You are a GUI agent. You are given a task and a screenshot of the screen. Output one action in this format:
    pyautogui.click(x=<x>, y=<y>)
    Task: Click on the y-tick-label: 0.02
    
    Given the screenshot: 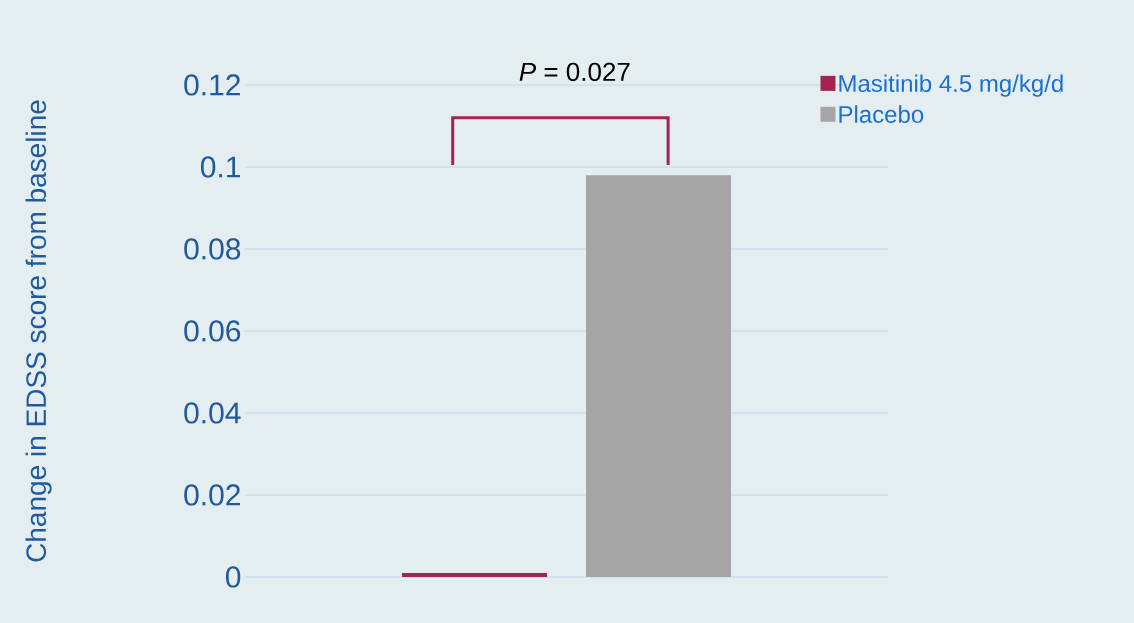 What is the action you would take?
    pyautogui.click(x=212, y=495)
    